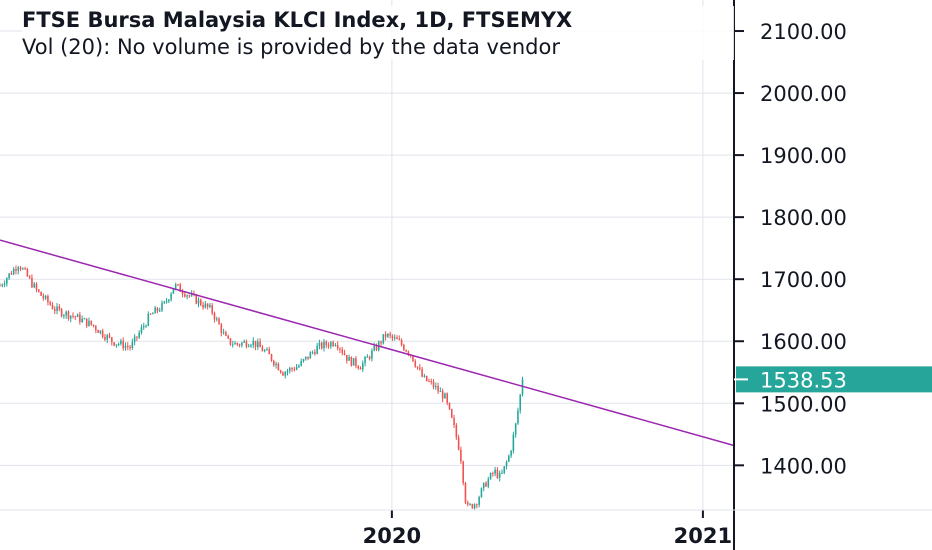  Describe the element at coordinates (803, 32) in the screenshot. I see `y-tick-label: 2100.00` at that location.